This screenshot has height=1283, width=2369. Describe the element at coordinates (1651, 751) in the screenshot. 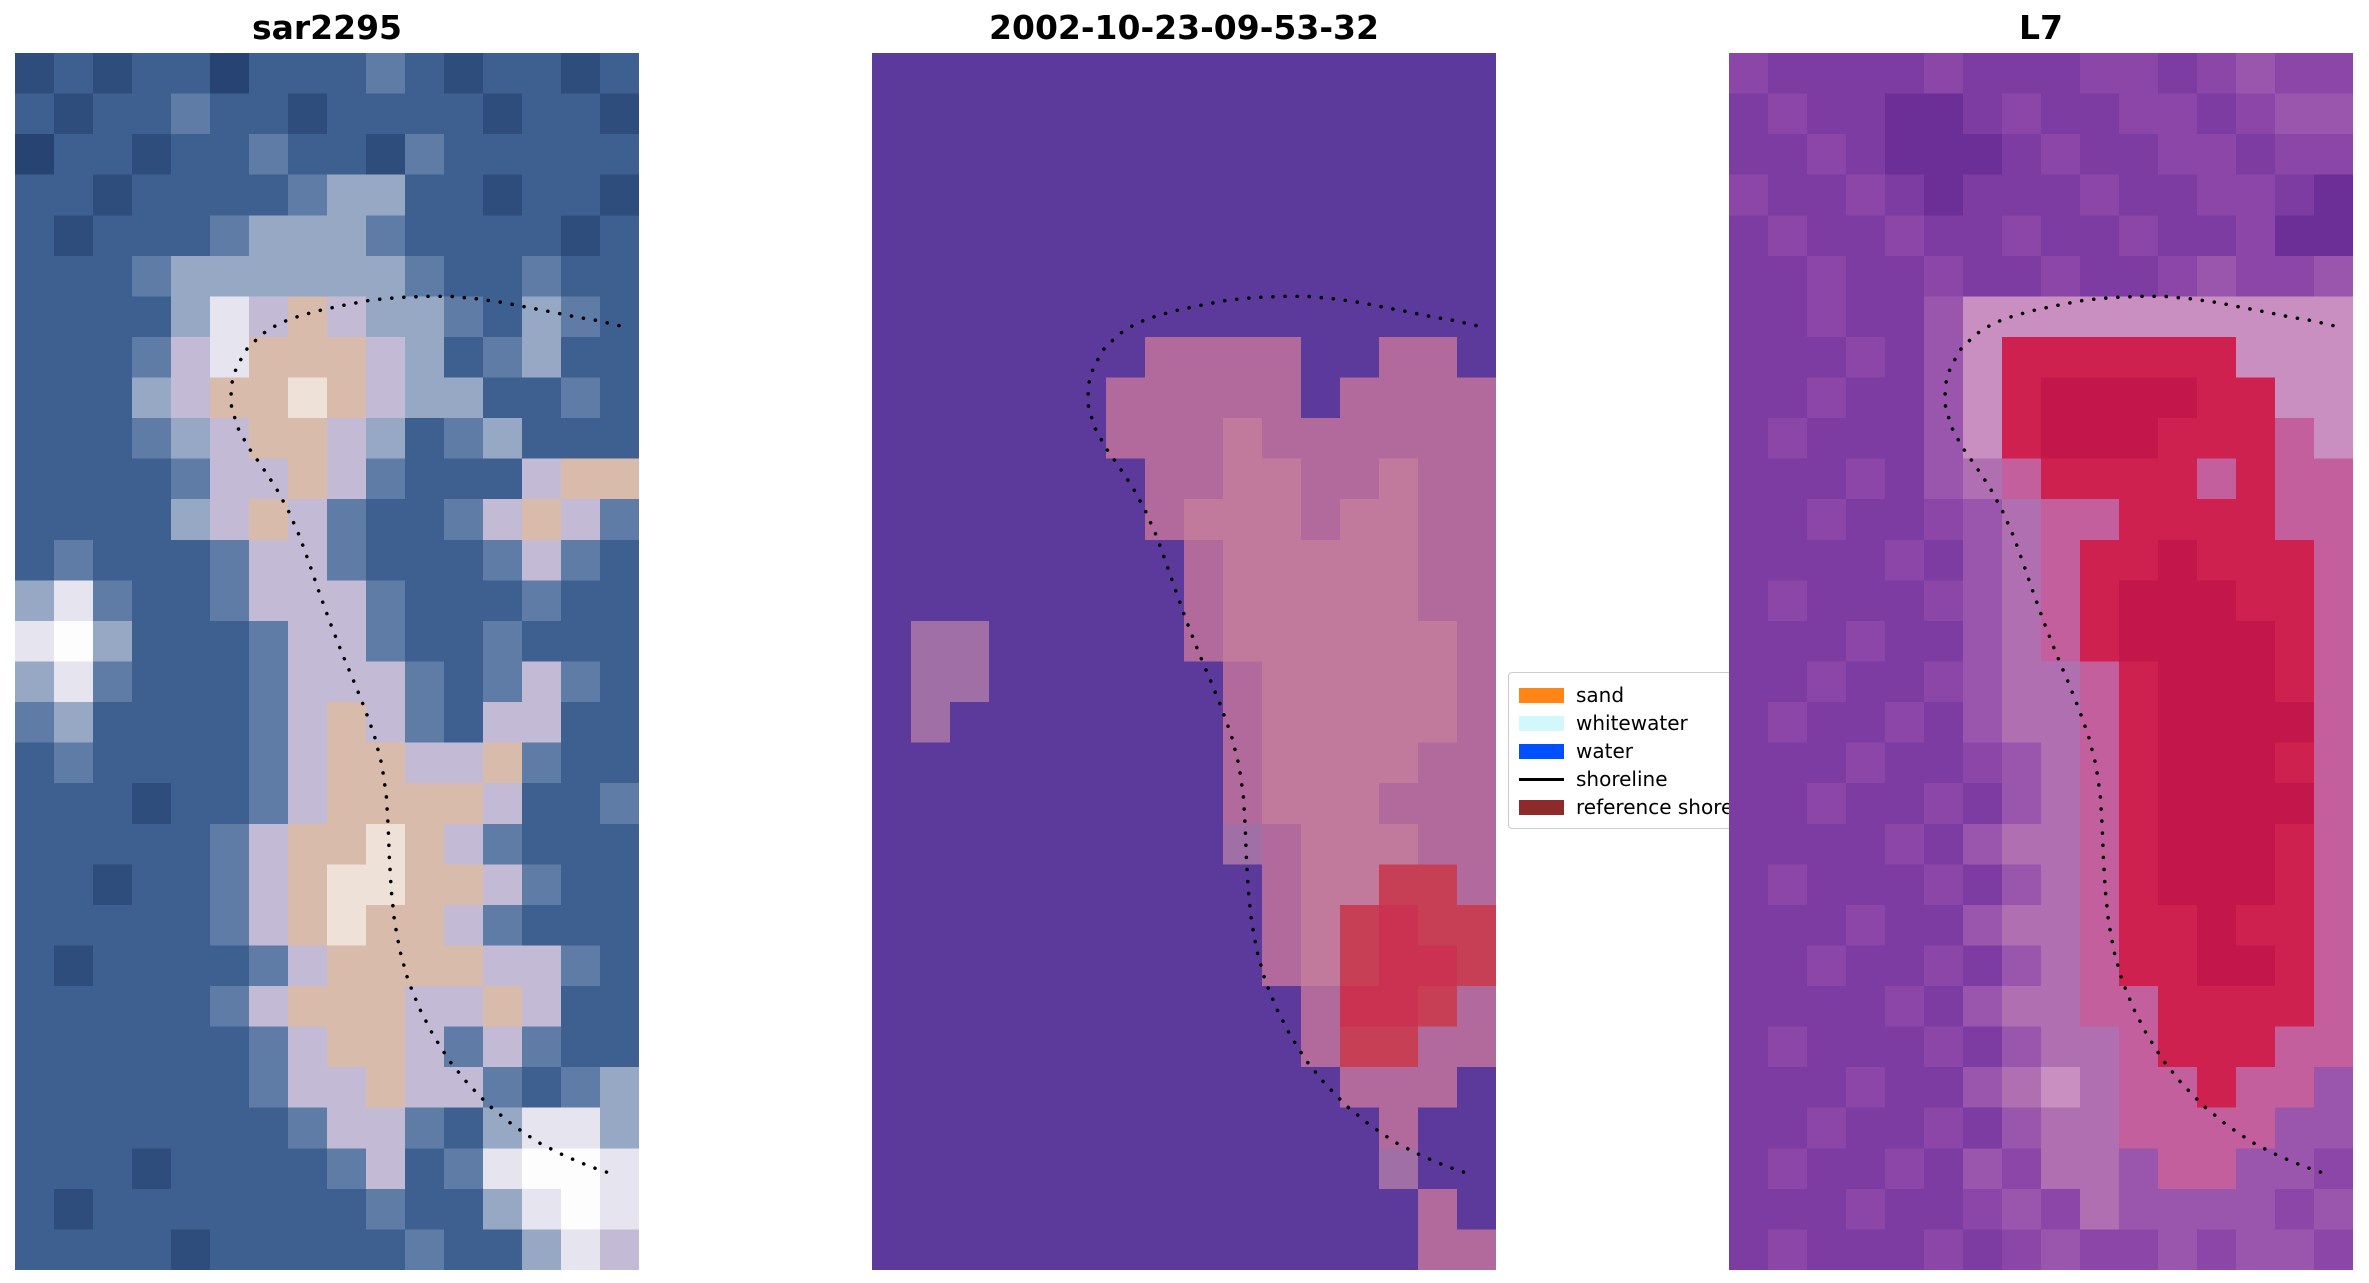

I see `legend-item-water: water` at that location.